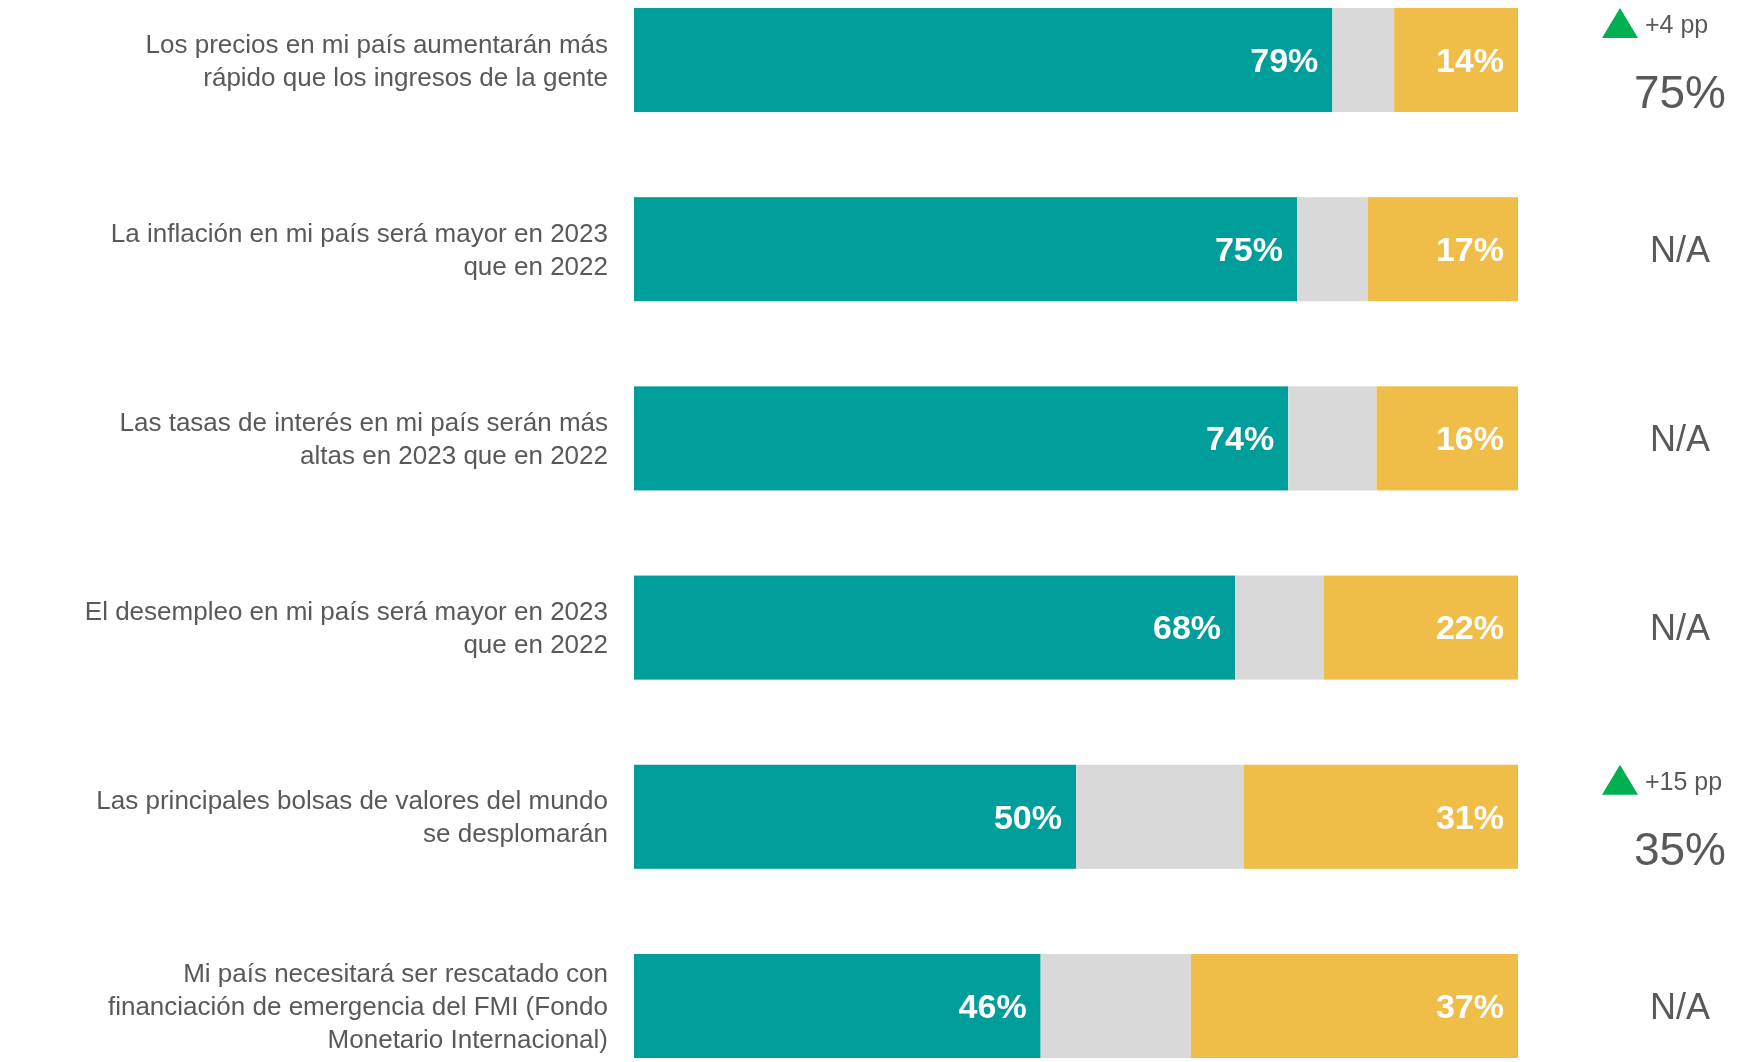 The image size is (1744, 1062). What do you see at coordinates (376, 60) in the screenshot?
I see `y-tick-label: Los precios en mi país aumentarán más rápido que los ingresos de la gente` at bounding box center [376, 60].